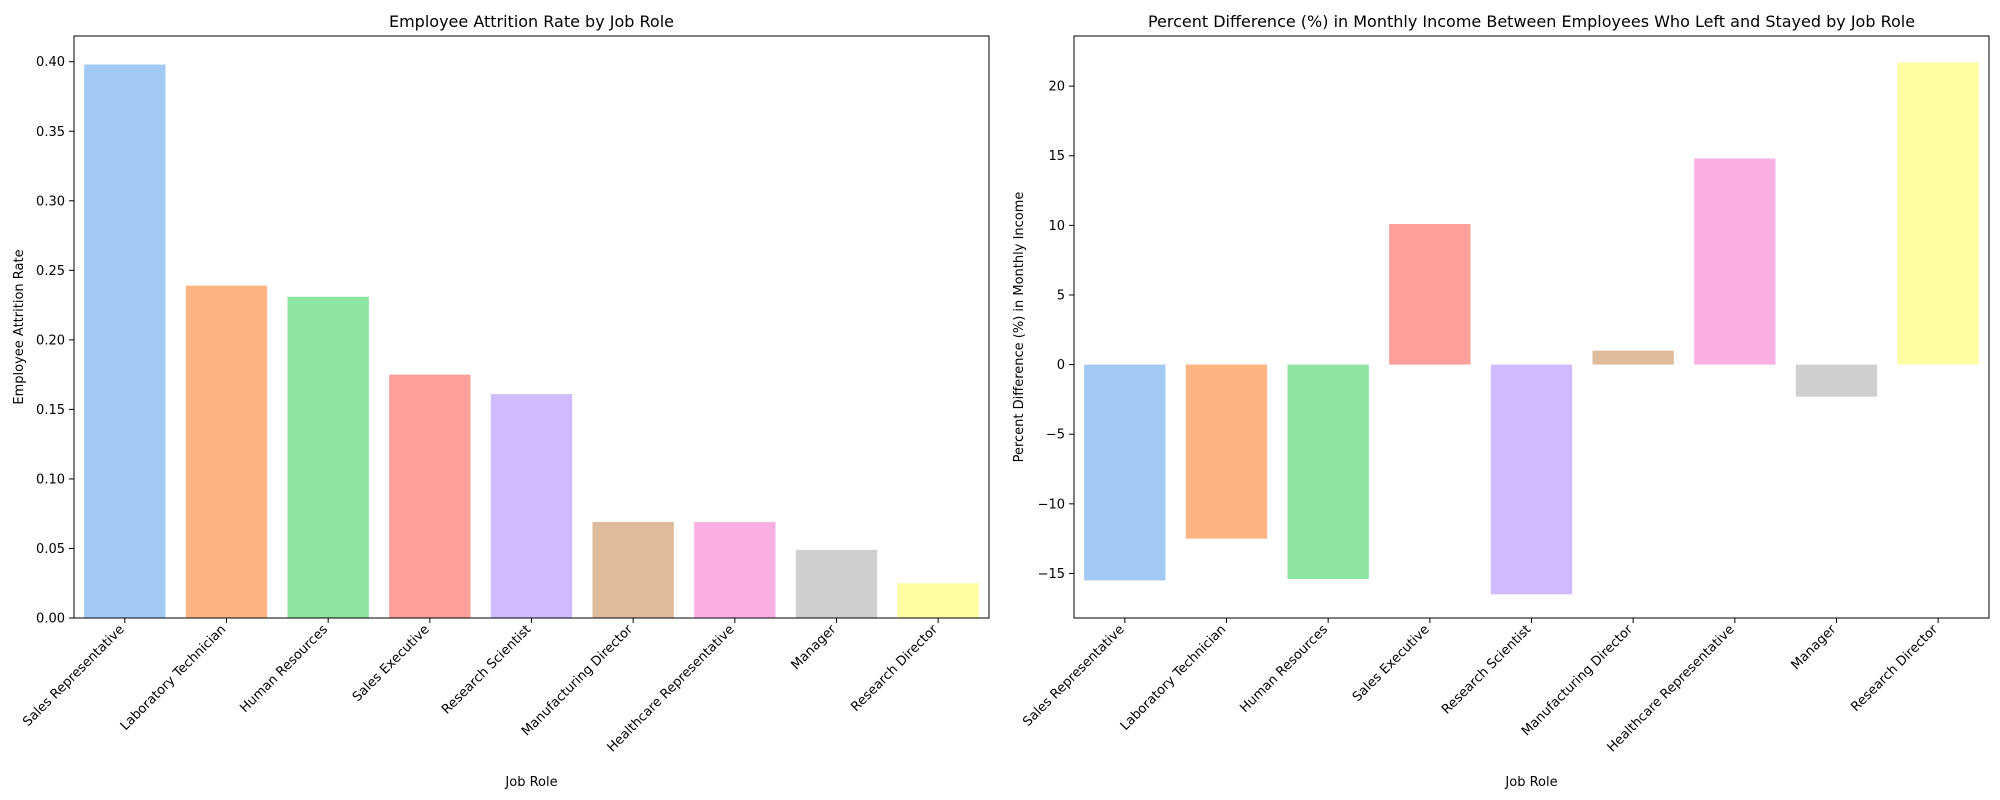 Image resolution: width=2000 pixels, height=800 pixels. What do you see at coordinates (19, 326) in the screenshot?
I see `attrition-y-axis-label: Employee Attrition Rate` at bounding box center [19, 326].